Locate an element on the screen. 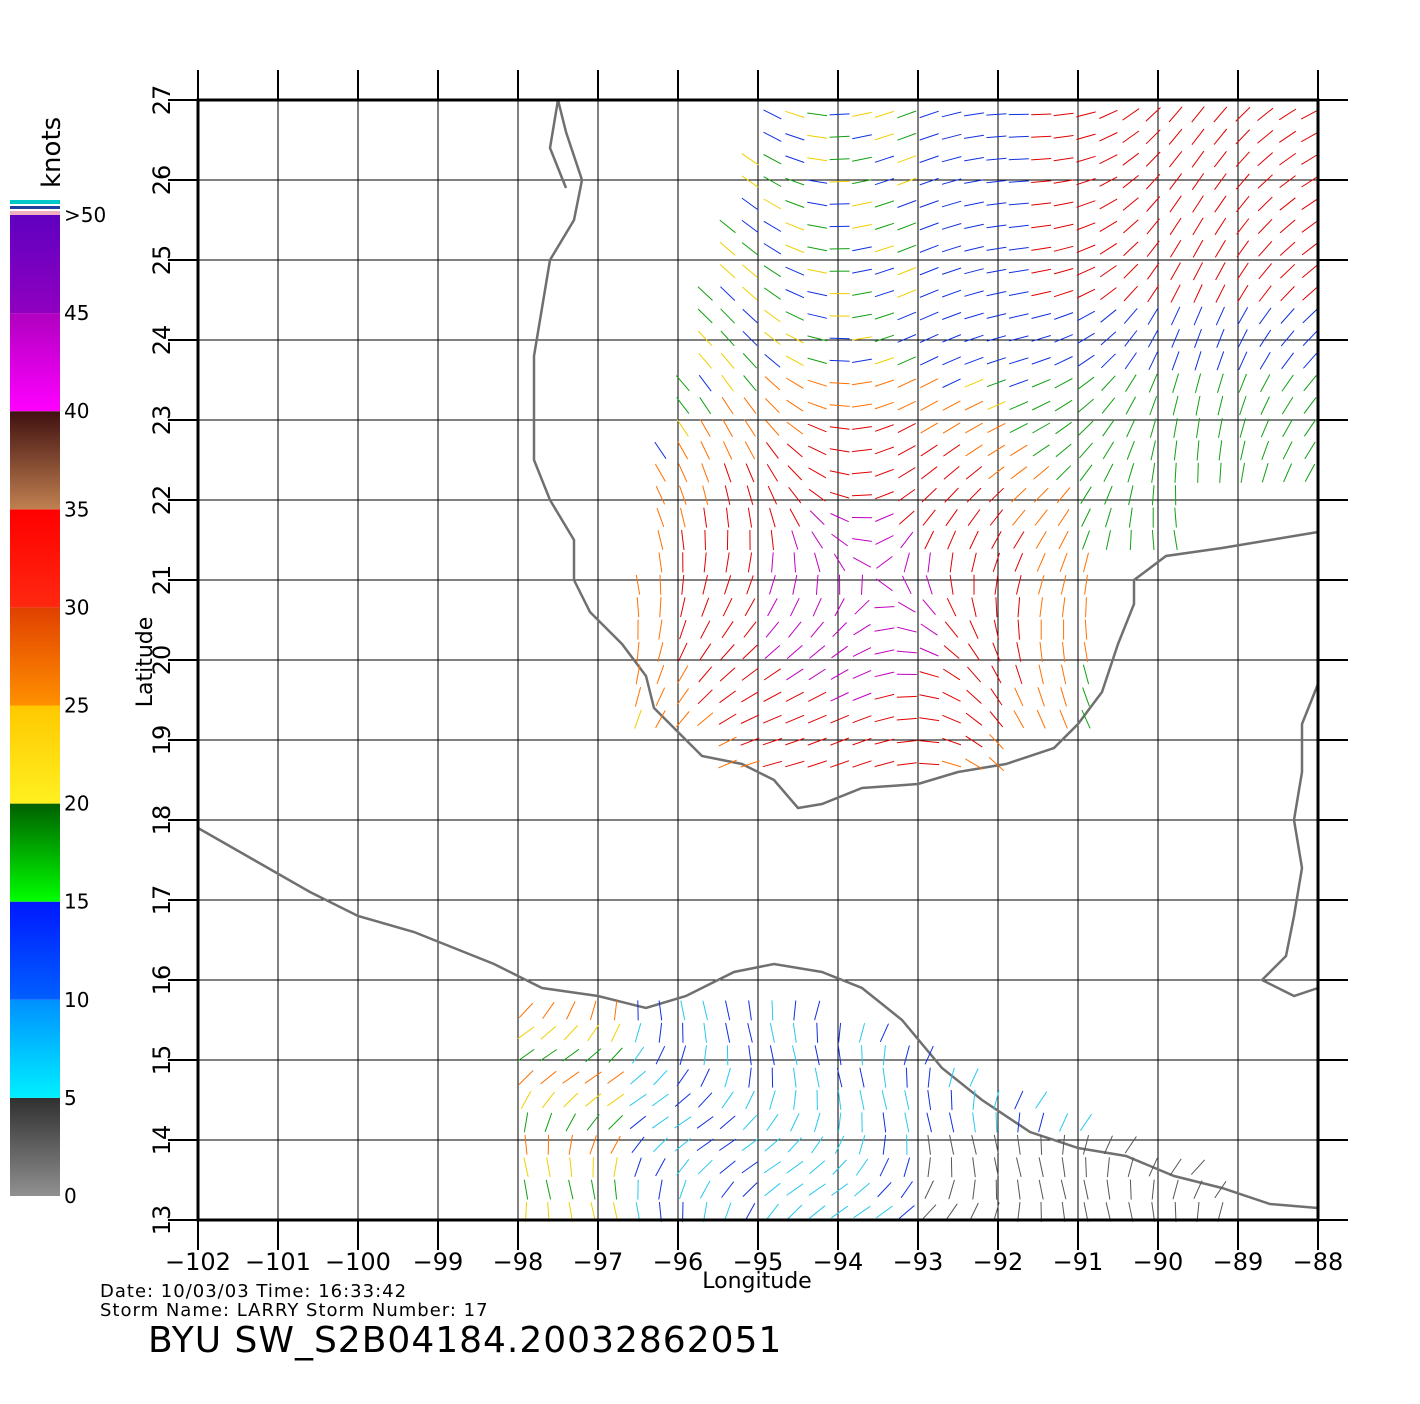  colorbar-label: 45 is located at coordinates (76, 313).